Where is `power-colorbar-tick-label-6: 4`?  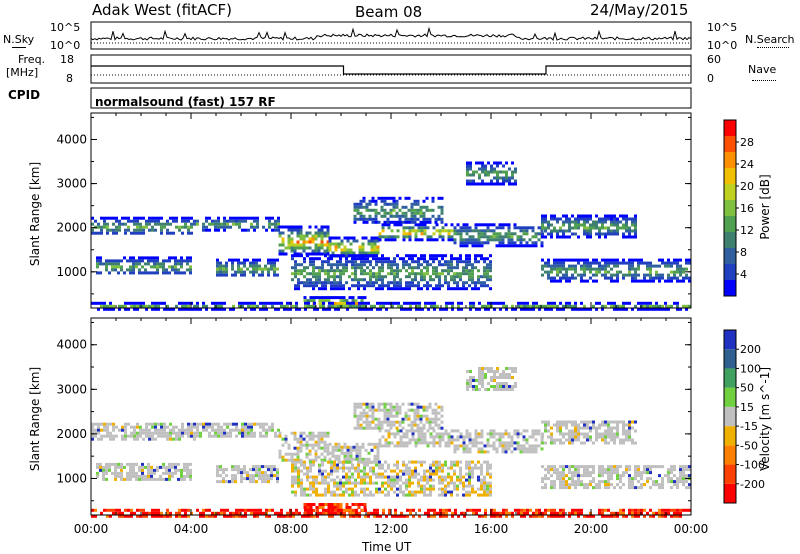
power-colorbar-tick-label-6: 4 is located at coordinates (743, 274).